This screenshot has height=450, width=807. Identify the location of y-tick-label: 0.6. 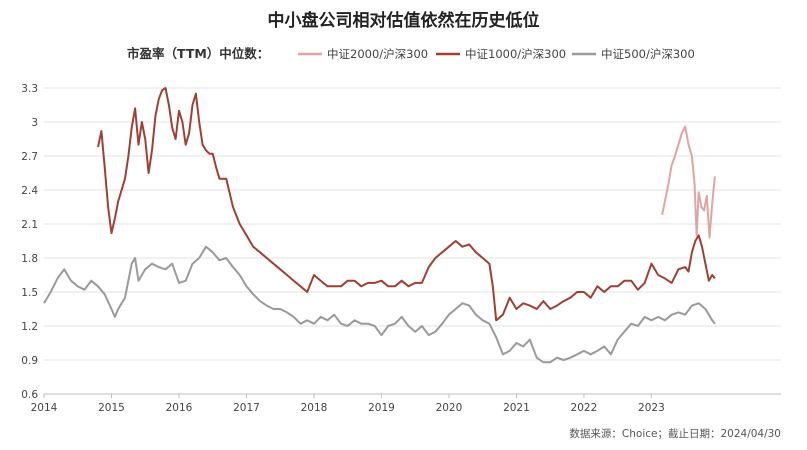
(29, 395).